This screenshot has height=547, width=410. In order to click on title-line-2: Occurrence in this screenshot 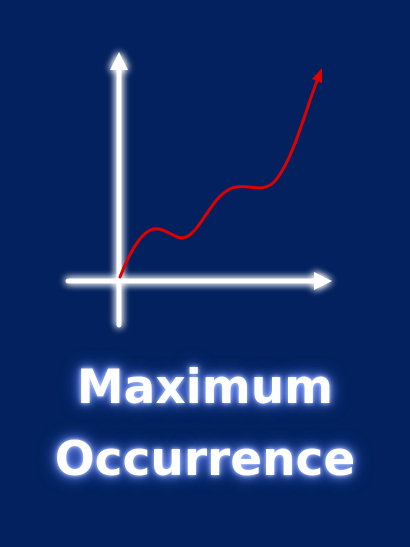, I will do `click(205, 459)`.